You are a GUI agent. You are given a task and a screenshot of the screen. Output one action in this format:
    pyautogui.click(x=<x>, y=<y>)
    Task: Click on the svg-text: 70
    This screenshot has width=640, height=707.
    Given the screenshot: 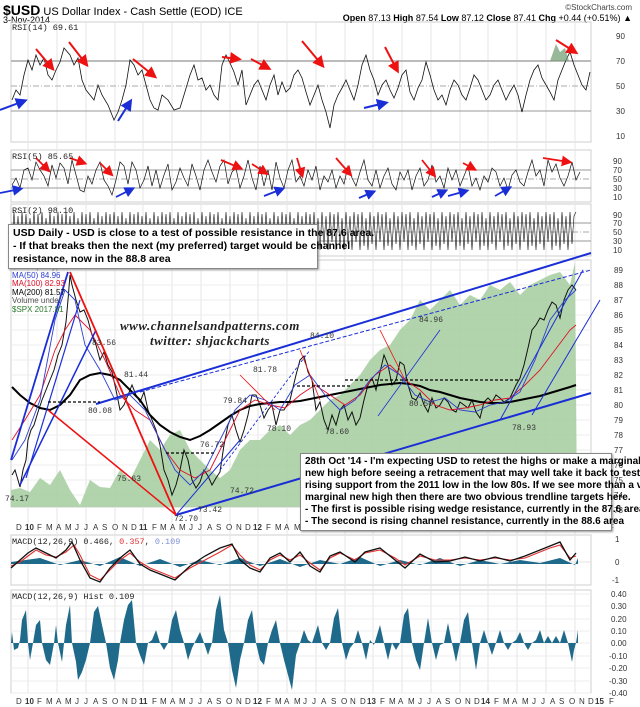 What is the action you would take?
    pyautogui.click(x=617, y=223)
    